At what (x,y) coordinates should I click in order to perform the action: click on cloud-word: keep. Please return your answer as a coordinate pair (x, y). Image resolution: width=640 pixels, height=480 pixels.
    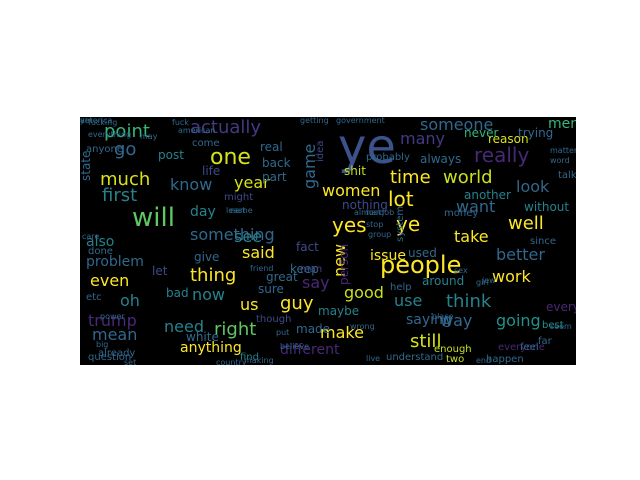
    Looking at the image, I should click on (304, 269).